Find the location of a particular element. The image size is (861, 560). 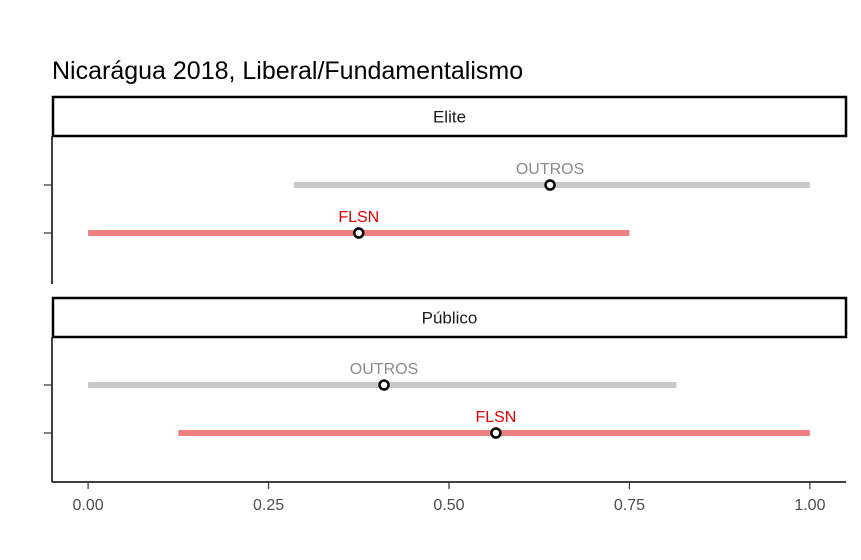

x-tick-label: 0.50 is located at coordinates (448, 505).